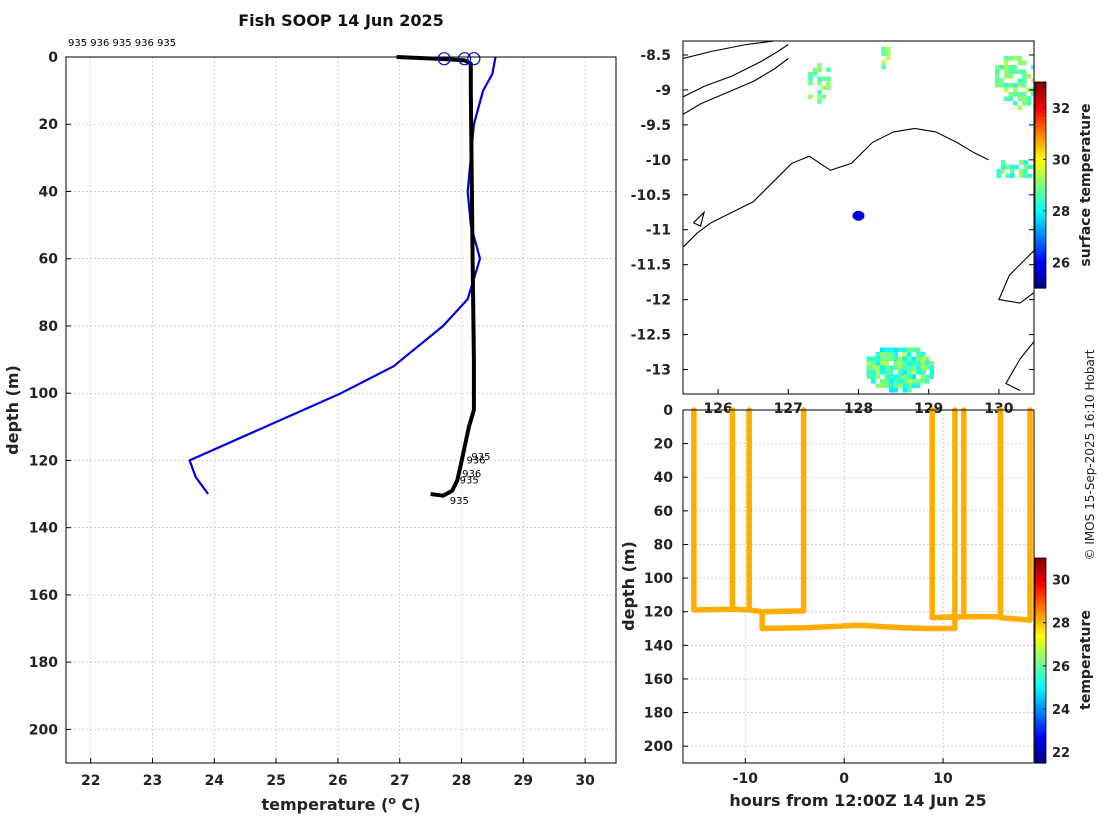  I want to click on timeseries-colorbar: 22 24 26 28 30, so click(1052, 660).